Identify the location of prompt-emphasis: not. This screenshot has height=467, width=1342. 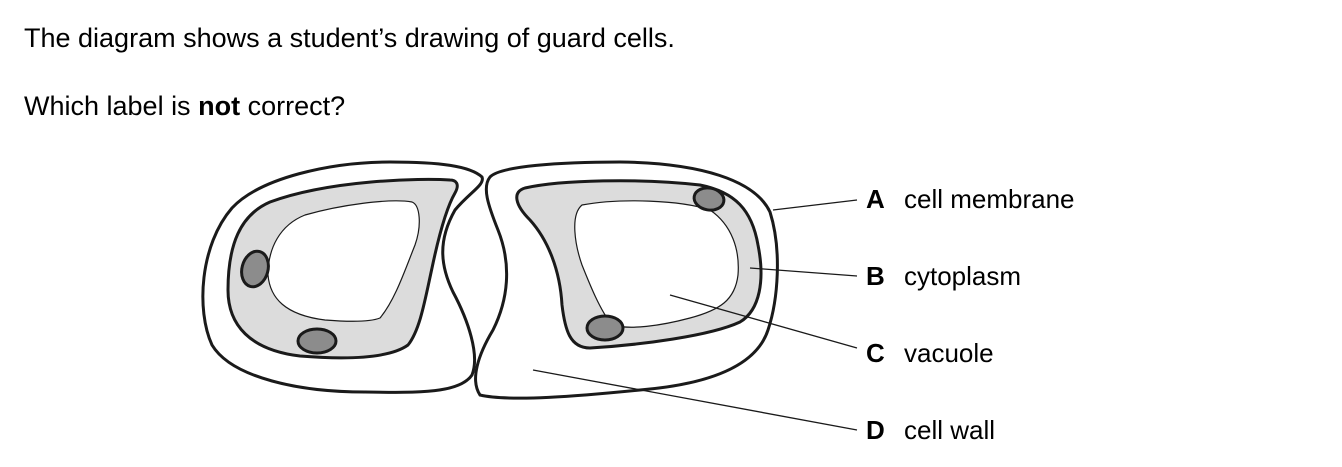
(219, 106).